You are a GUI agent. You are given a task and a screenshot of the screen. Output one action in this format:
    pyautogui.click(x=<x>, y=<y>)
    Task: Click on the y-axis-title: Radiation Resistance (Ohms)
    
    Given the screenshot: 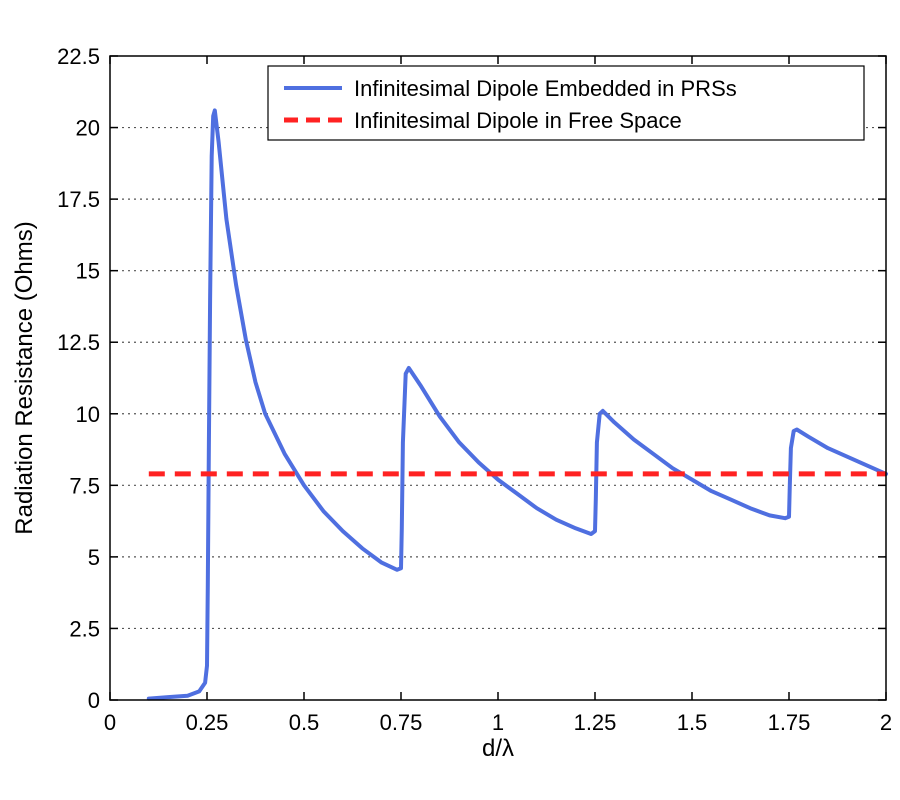 What is the action you would take?
    pyautogui.click(x=24, y=377)
    